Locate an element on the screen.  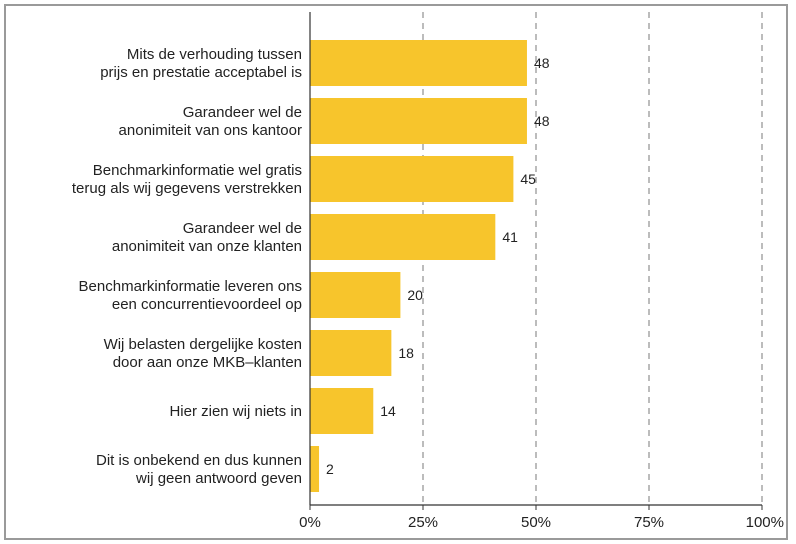
category-label: terug als wij gegevens verstrekken is located at coordinates (187, 188).